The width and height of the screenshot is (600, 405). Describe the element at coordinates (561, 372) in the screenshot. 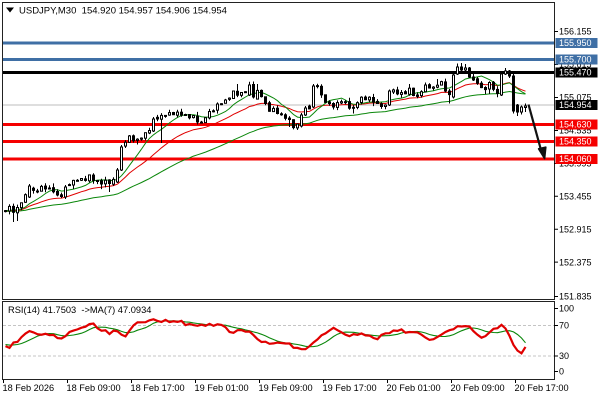

I see `svg-text: 0` at that location.